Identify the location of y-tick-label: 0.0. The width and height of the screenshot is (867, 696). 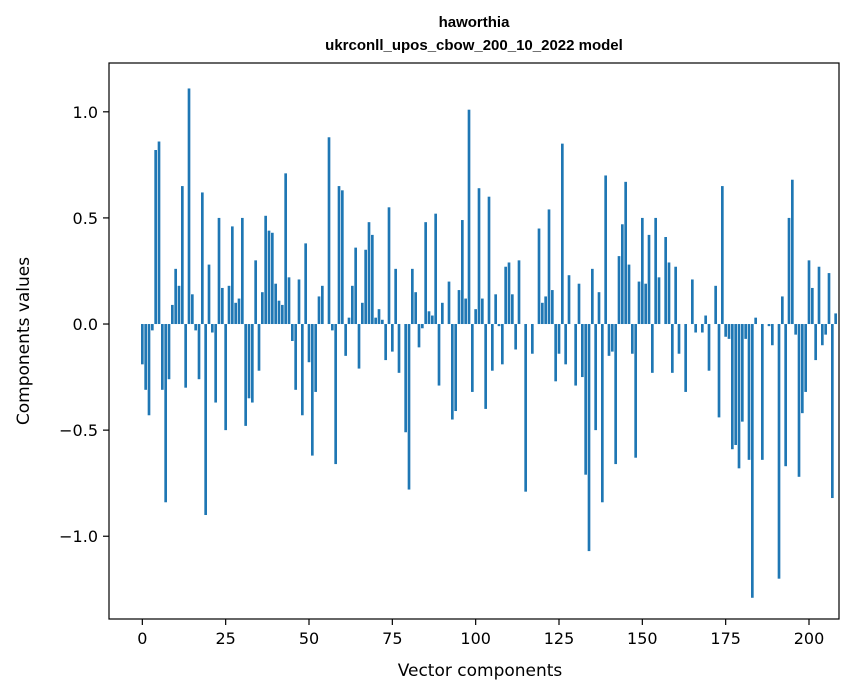
(85, 324).